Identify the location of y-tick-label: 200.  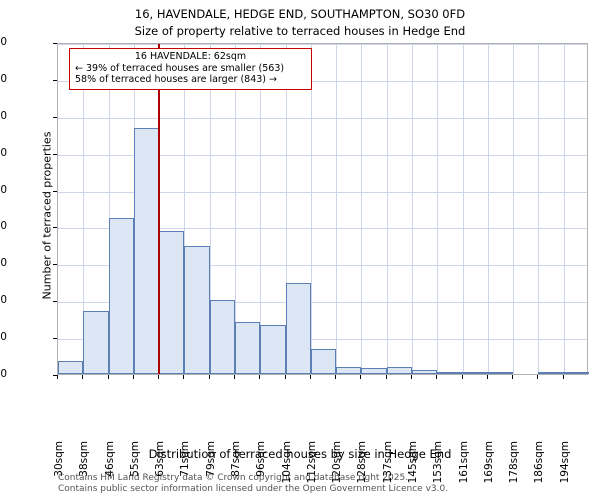
(3, 226).